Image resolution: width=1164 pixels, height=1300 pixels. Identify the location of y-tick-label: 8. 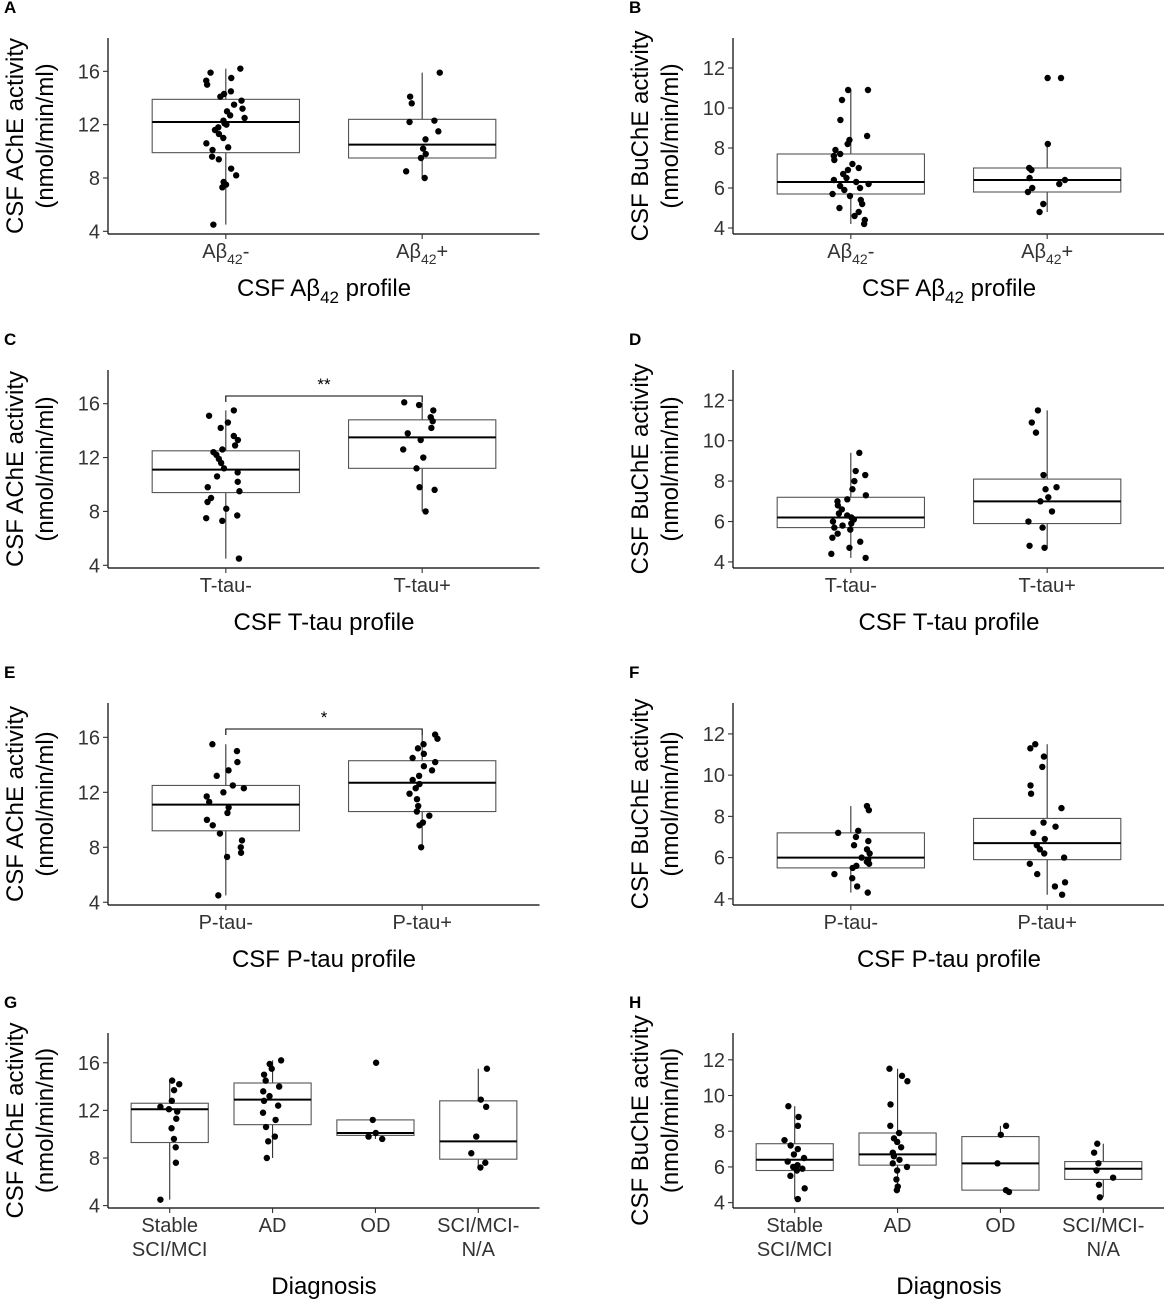
(719, 1132).